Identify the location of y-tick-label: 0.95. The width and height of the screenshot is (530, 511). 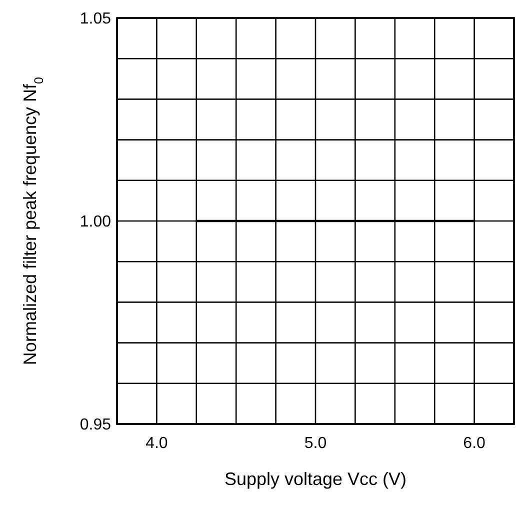
(96, 425).